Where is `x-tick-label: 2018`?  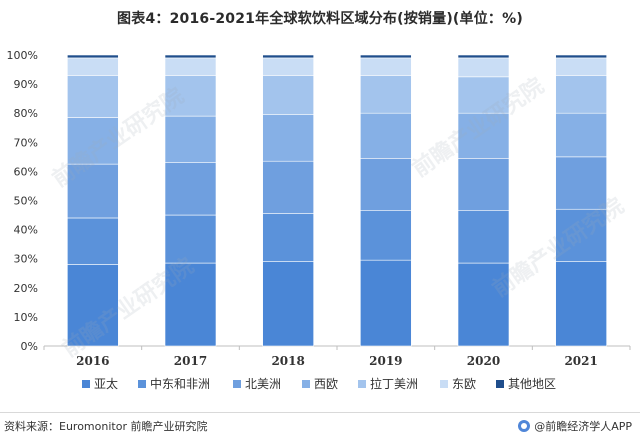
x-tick-label: 2018 is located at coordinates (287, 361).